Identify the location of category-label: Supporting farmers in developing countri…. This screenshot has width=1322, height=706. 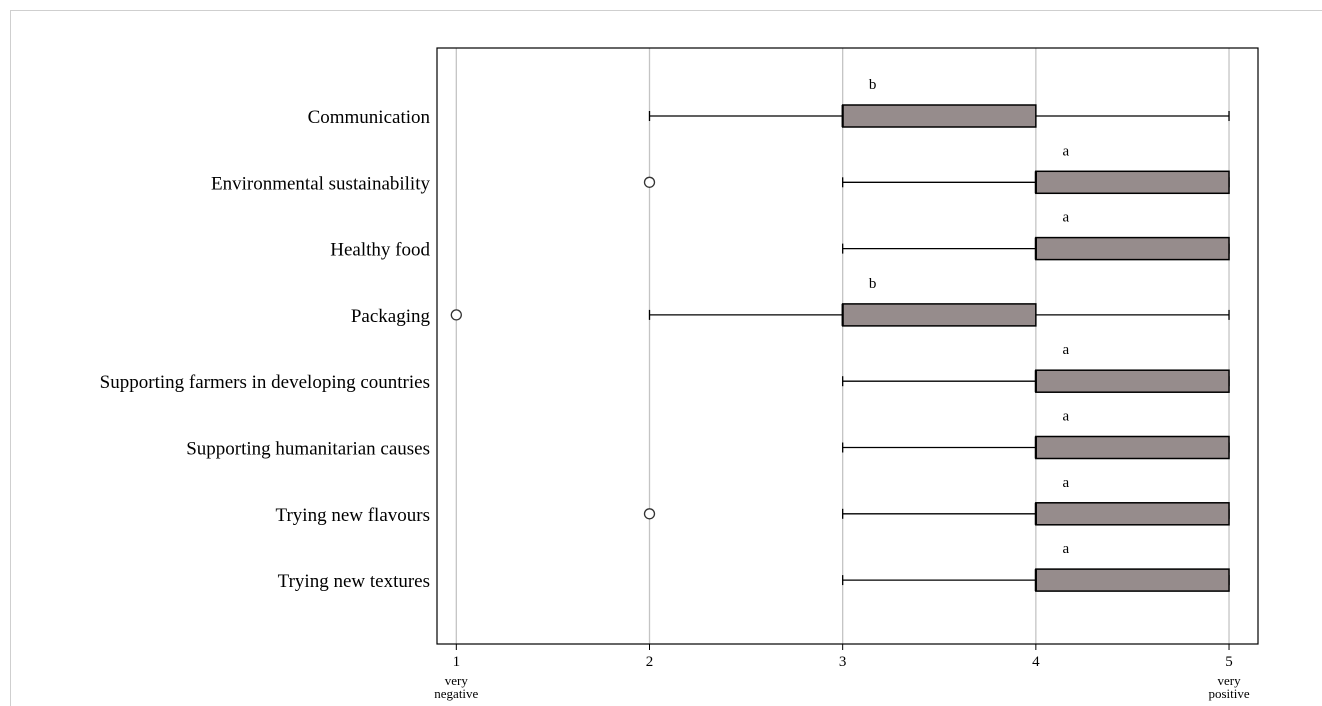
(265, 382).